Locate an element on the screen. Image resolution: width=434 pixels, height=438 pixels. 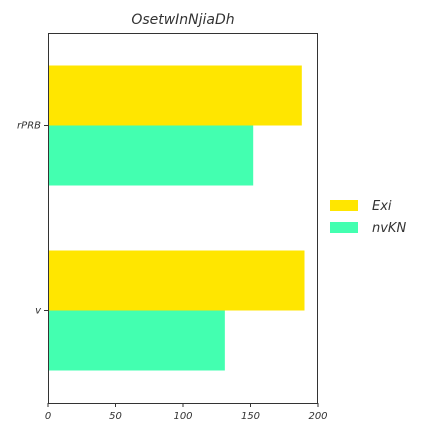
legend-label-nvKN: nvKN is located at coordinates (389, 228).